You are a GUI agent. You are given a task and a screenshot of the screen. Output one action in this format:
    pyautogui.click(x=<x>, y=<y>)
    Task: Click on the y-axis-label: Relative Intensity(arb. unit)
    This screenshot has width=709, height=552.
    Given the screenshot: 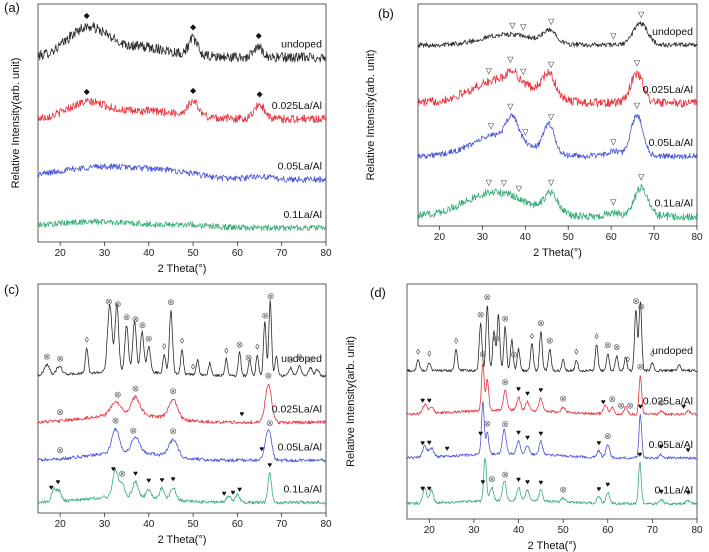 What is the action you would take?
    pyautogui.click(x=16, y=123)
    